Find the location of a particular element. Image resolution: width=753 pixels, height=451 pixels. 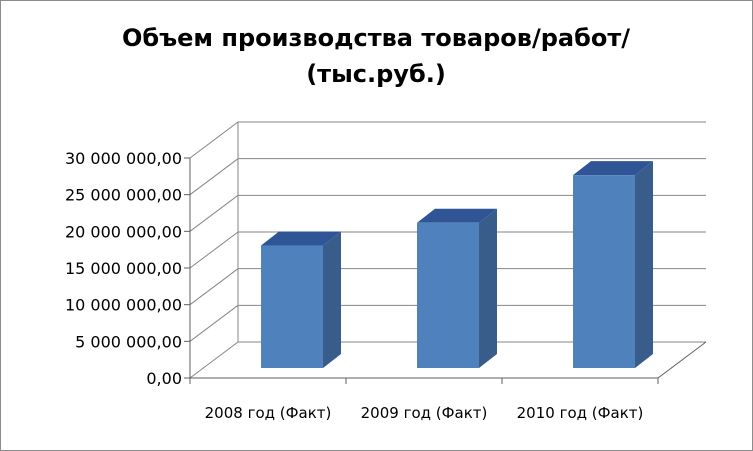

chart-title-line-2: (тыс.руб.) is located at coordinates (376, 74).